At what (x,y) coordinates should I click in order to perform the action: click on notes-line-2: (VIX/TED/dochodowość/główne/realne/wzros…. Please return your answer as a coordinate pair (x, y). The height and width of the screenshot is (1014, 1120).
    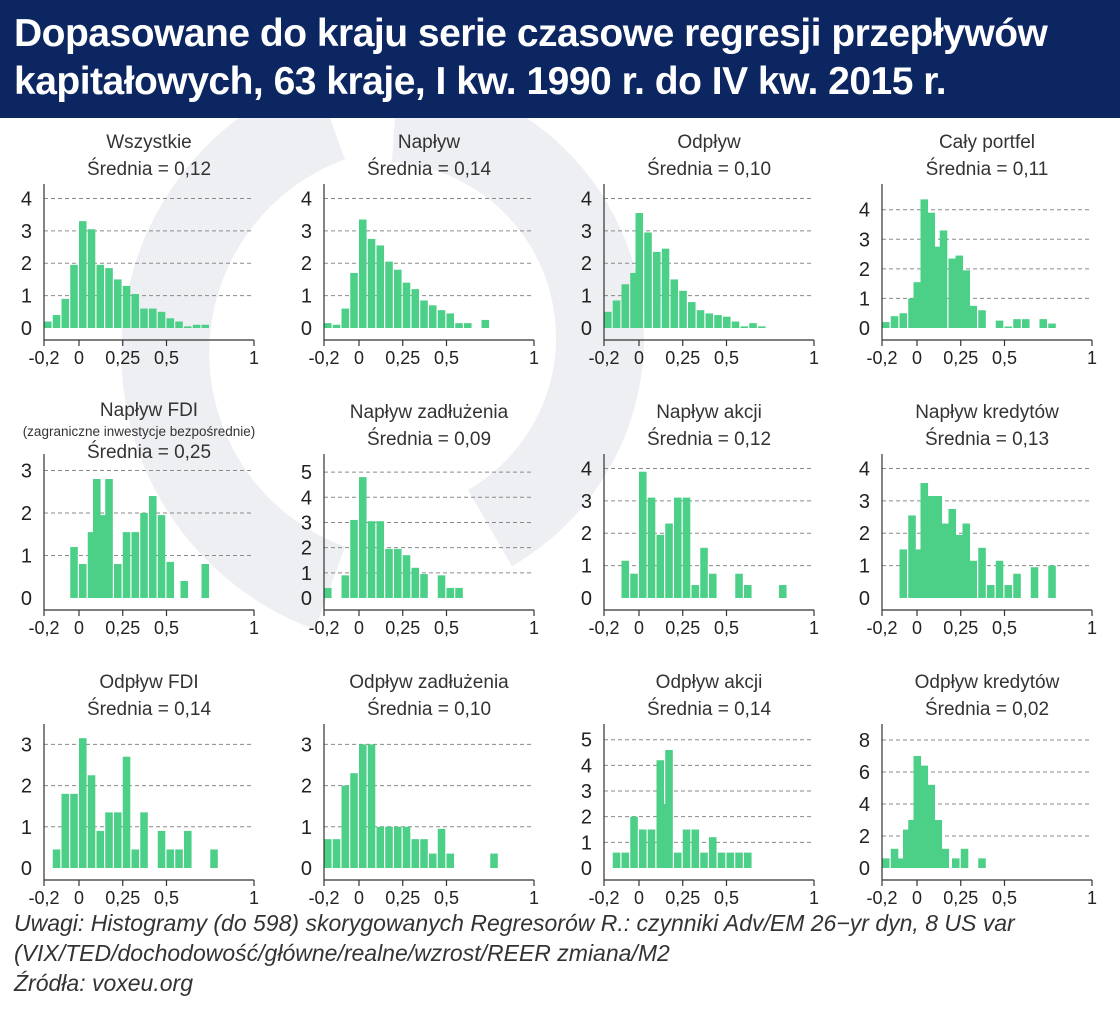
    Looking at the image, I should click on (342, 953).